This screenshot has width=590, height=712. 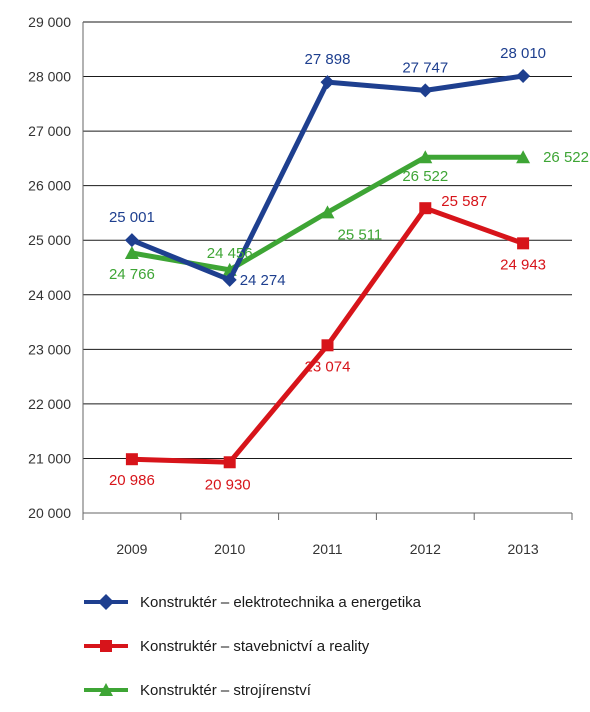 I want to click on data-label: 27 898, so click(x=328, y=59).